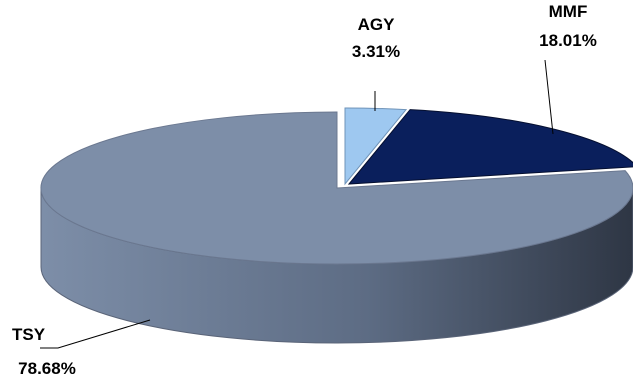  What do you see at coordinates (95, 334) in the screenshot?
I see `leader-line-tsy` at bounding box center [95, 334].